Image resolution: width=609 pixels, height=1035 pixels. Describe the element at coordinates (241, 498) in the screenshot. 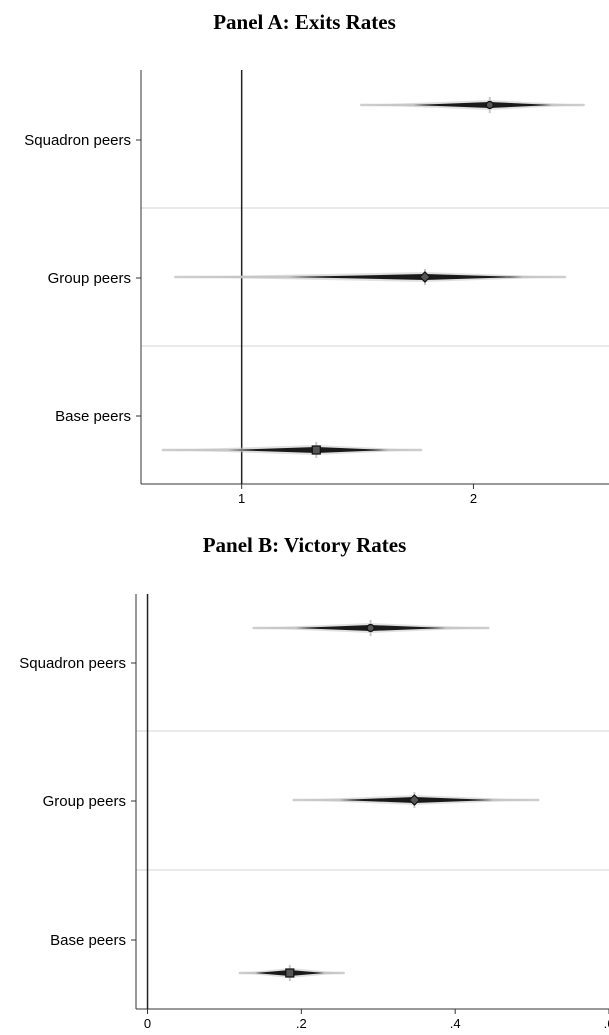

I see `x-tick-label: 1` at that location.